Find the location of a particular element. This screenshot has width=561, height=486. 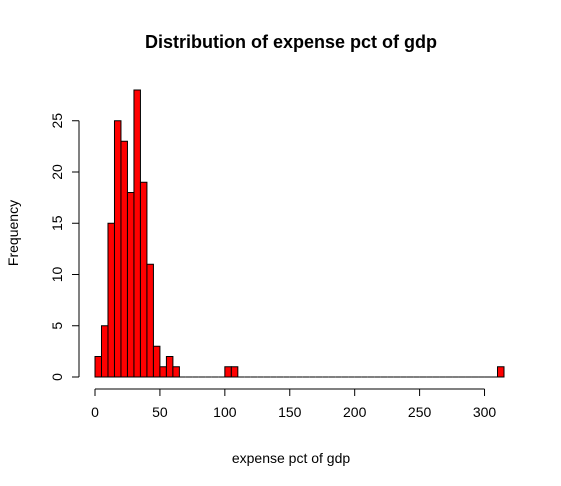

y-tick-label: 15 is located at coordinates (57, 223).